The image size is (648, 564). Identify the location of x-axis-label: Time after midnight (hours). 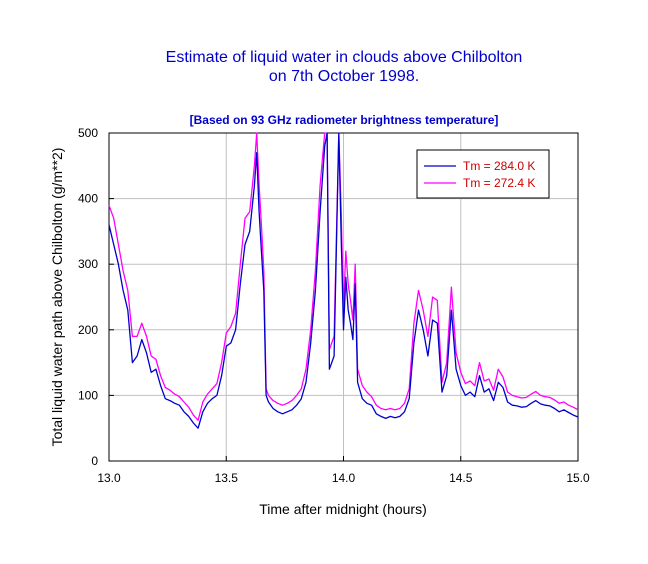
(343, 509).